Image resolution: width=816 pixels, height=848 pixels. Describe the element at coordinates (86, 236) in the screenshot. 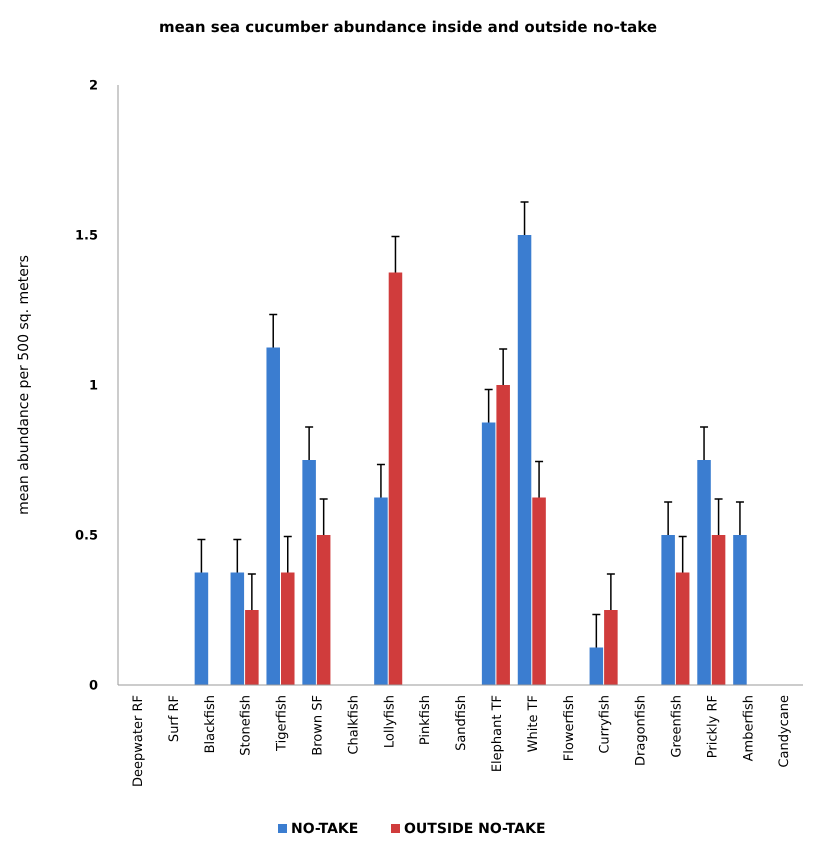

I see `y-tick-label: 1.5` at that location.